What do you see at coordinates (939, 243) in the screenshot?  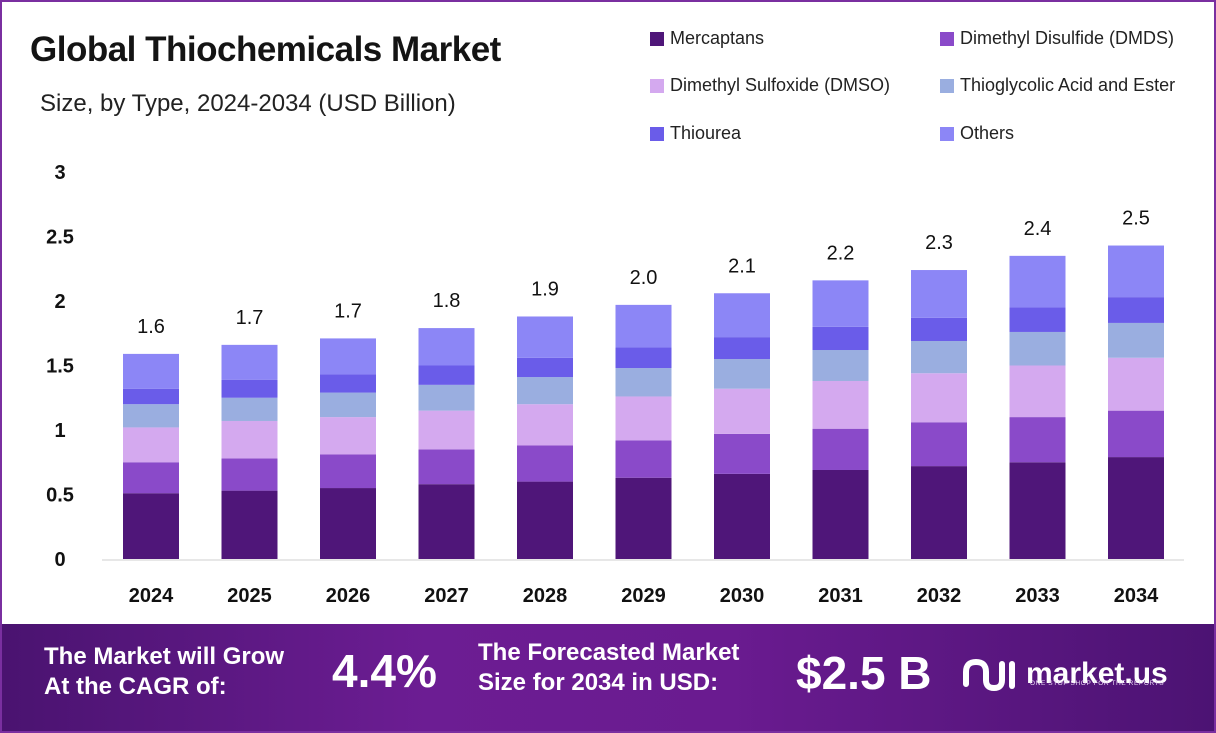 I see `bar-total-label: 2.3` at bounding box center [939, 243].